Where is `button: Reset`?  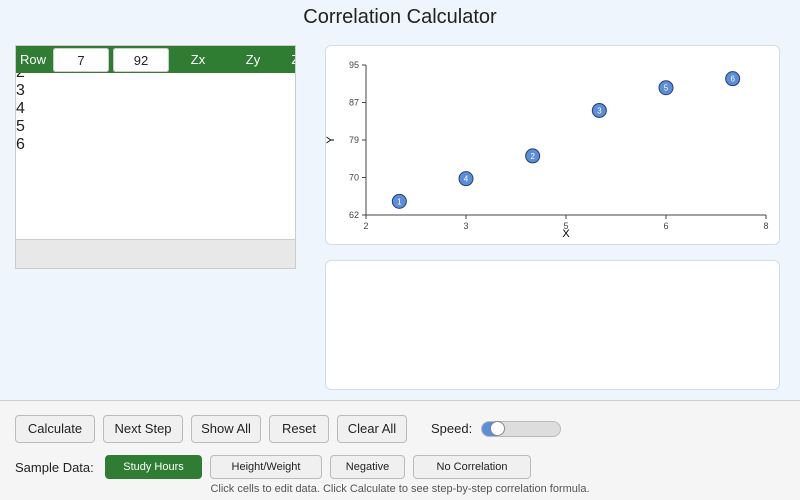
button: Reset is located at coordinates (299, 429).